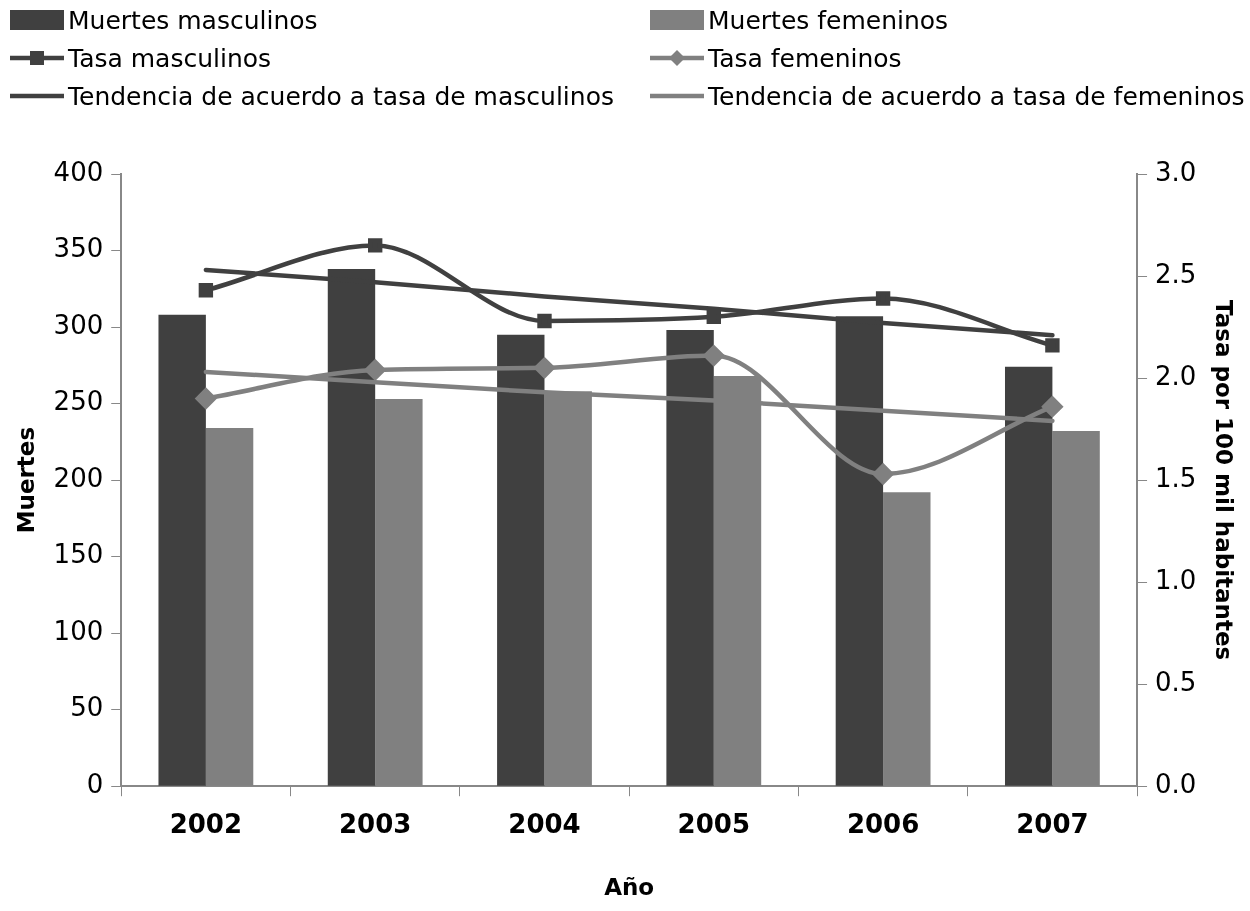  What do you see at coordinates (78, 630) in the screenshot?
I see `y-tick-label: 100` at bounding box center [78, 630].